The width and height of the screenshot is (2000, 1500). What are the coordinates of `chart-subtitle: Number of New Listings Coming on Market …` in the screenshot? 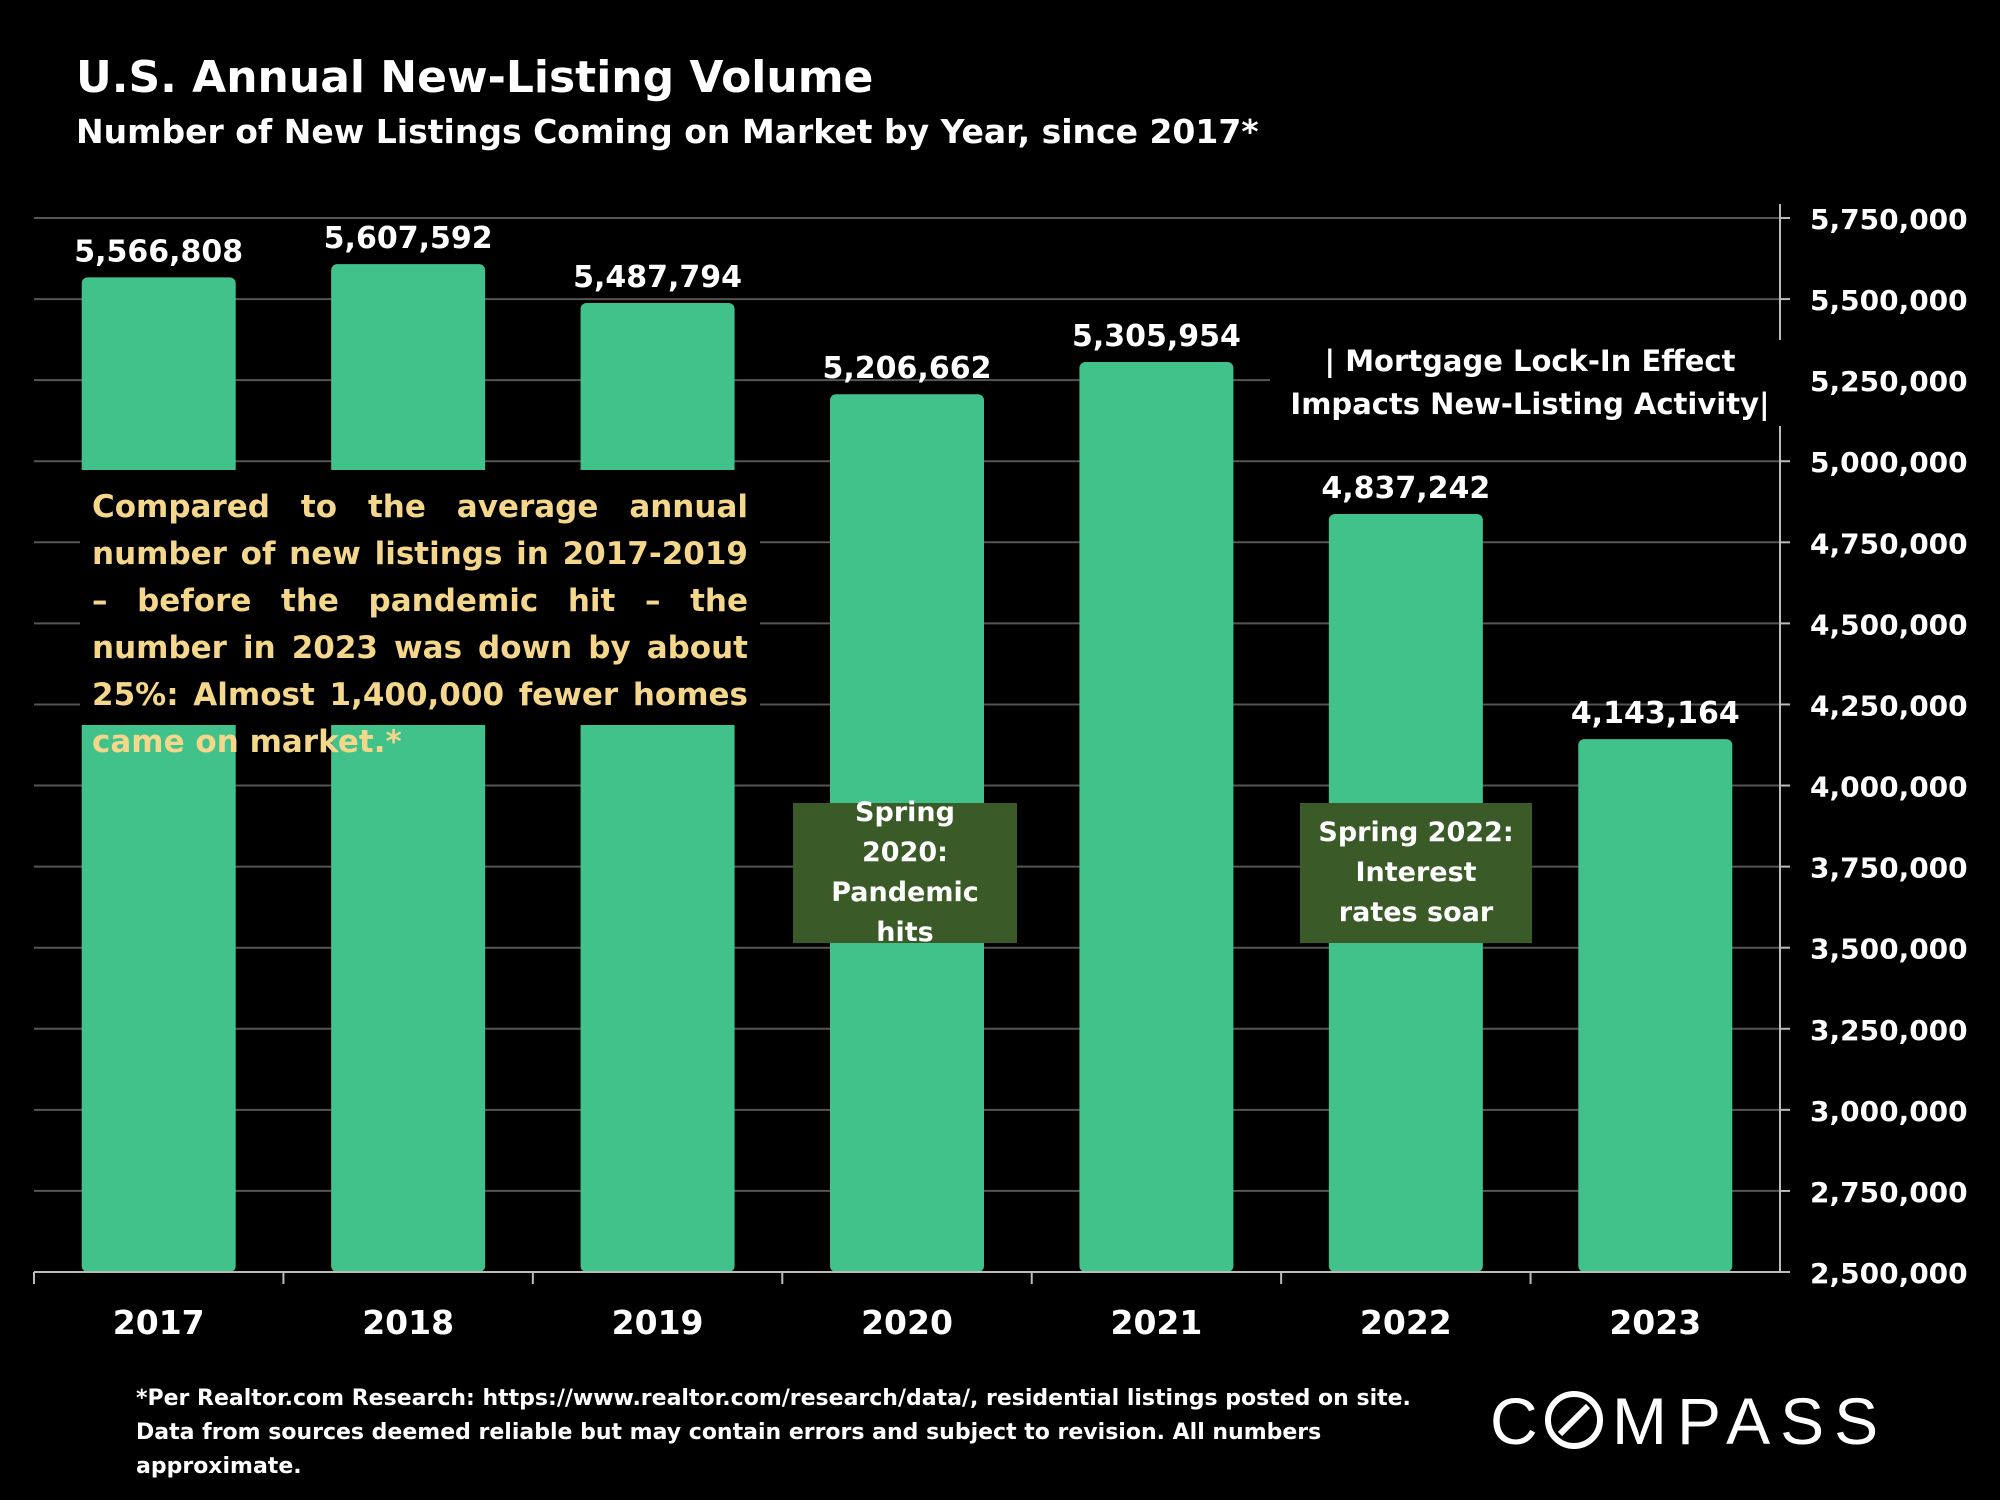 It's located at (667, 131).